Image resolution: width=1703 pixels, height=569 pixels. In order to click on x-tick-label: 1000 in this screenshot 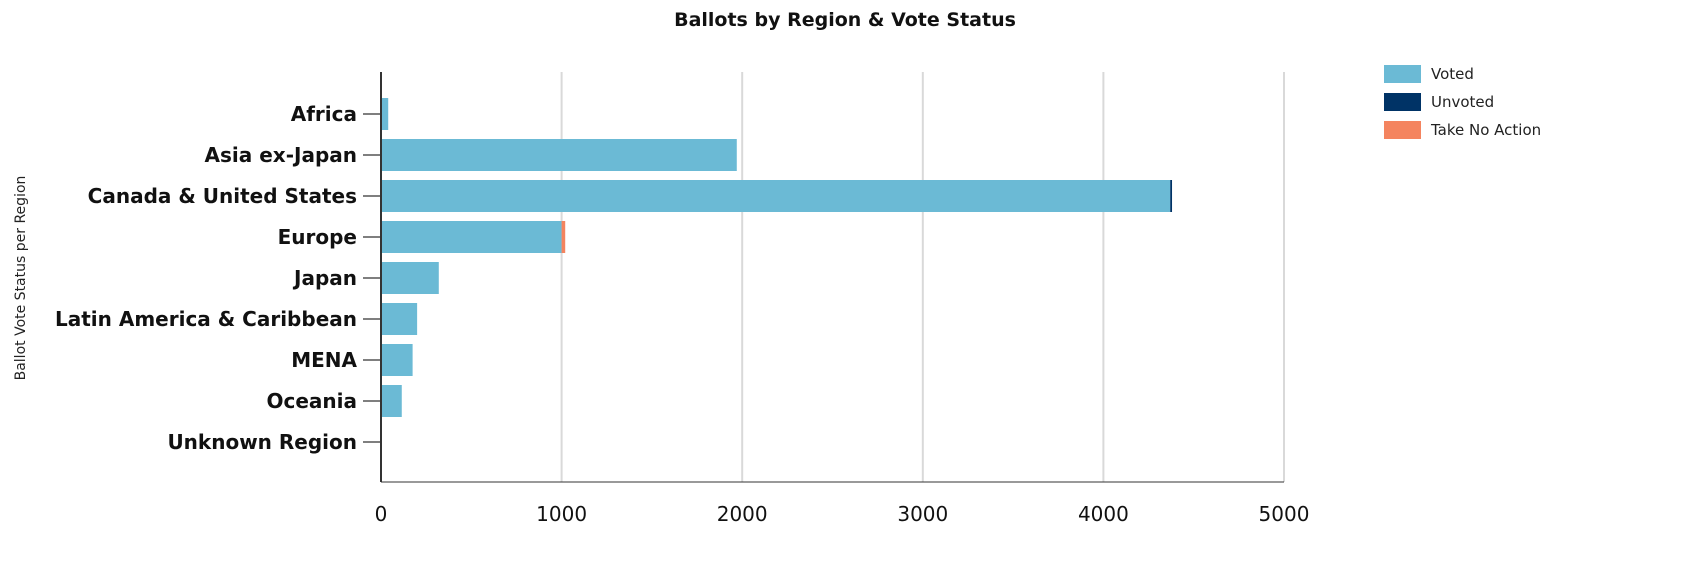, I will do `click(561, 514)`.